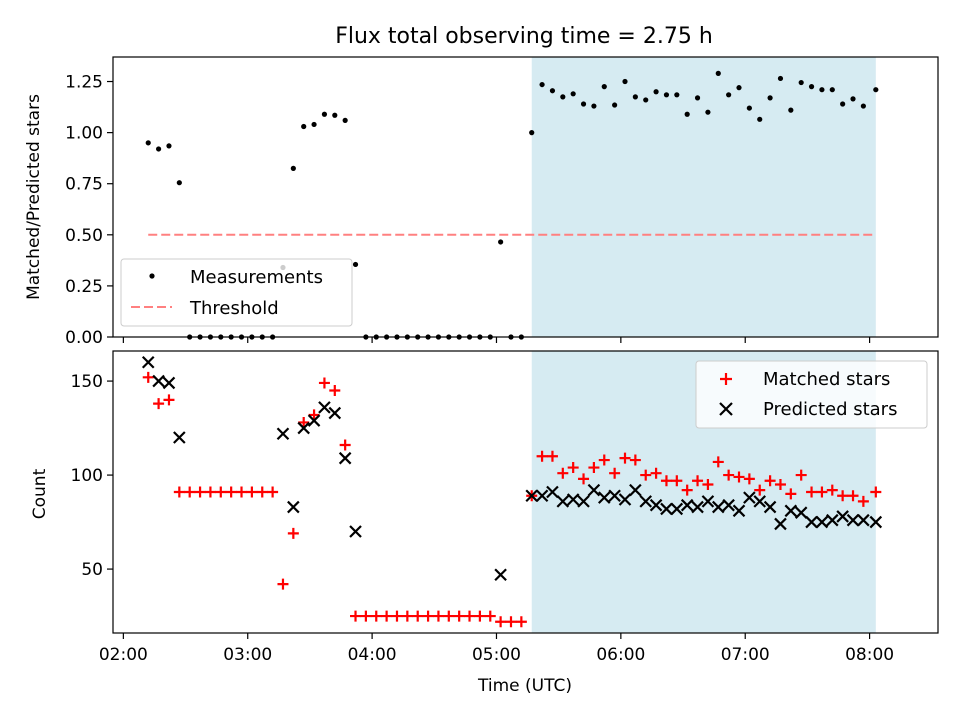 The width and height of the screenshot is (960, 724). Describe the element at coordinates (84, 83) in the screenshot. I see `y-tick-label: 1.25` at that location.